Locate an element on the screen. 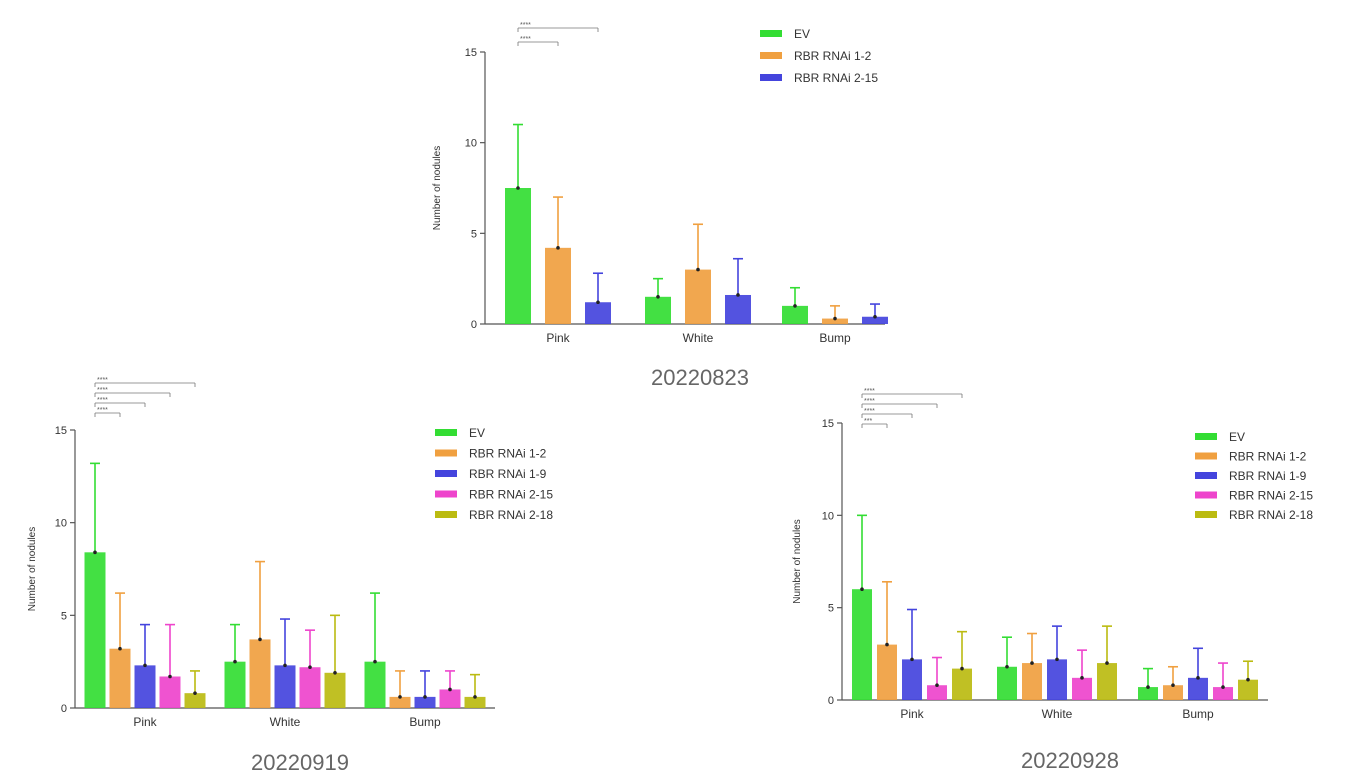 Image resolution: width=1369 pixels, height=777 pixels. chart-title: 20220919 is located at coordinates (300, 762).